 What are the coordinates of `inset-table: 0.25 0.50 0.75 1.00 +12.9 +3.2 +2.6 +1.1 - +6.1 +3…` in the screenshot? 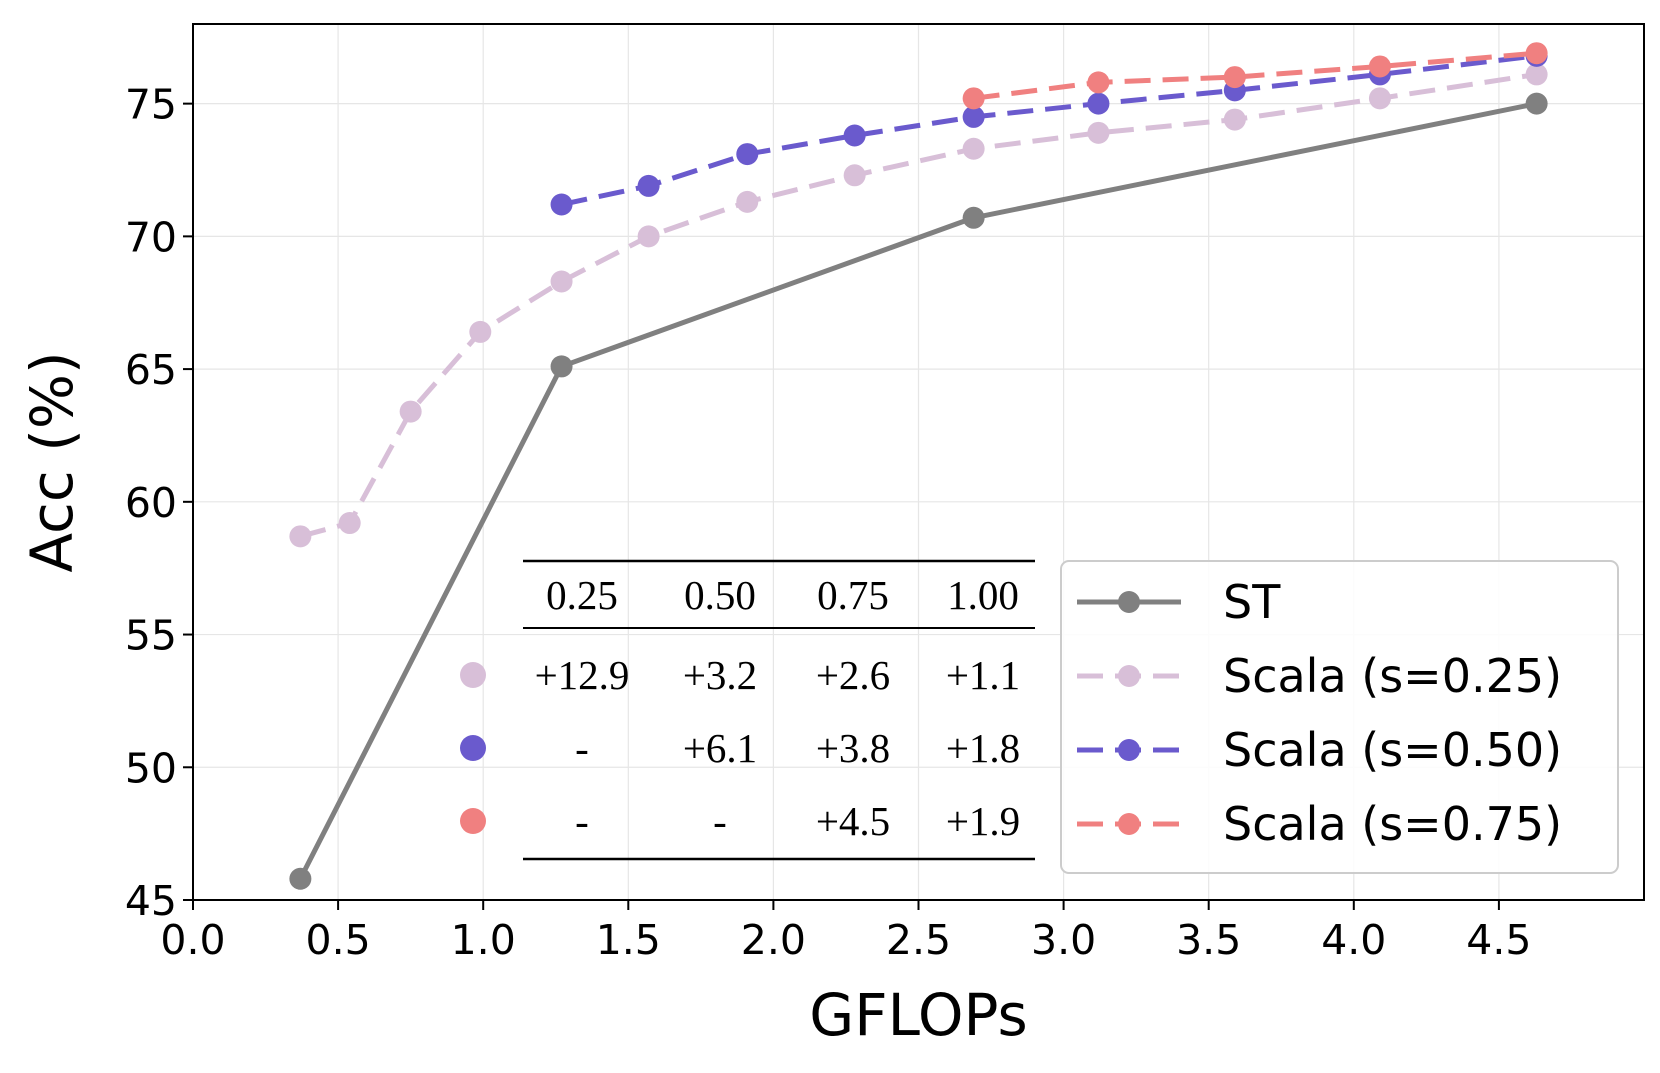 It's located at (747, 710).